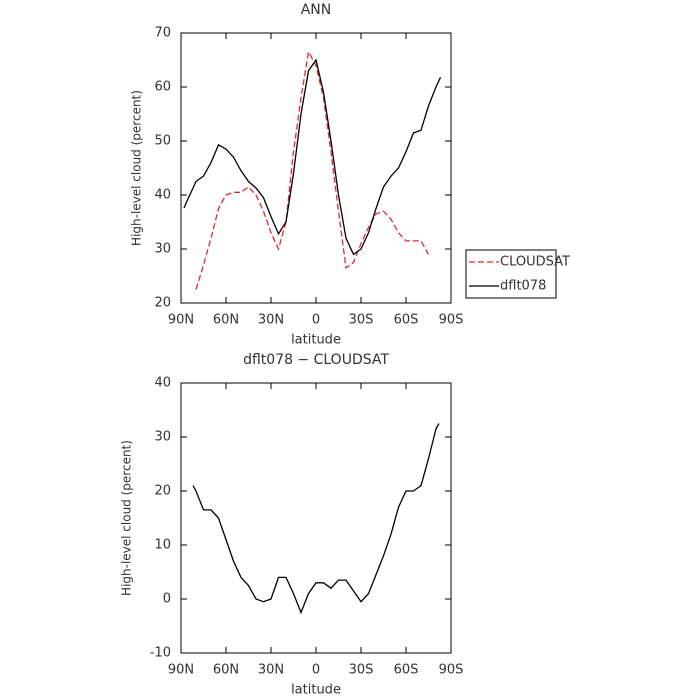  Describe the element at coordinates (316, 360) in the screenshot. I see `chart-title: dflt078 − CLOUDSAT` at that location.